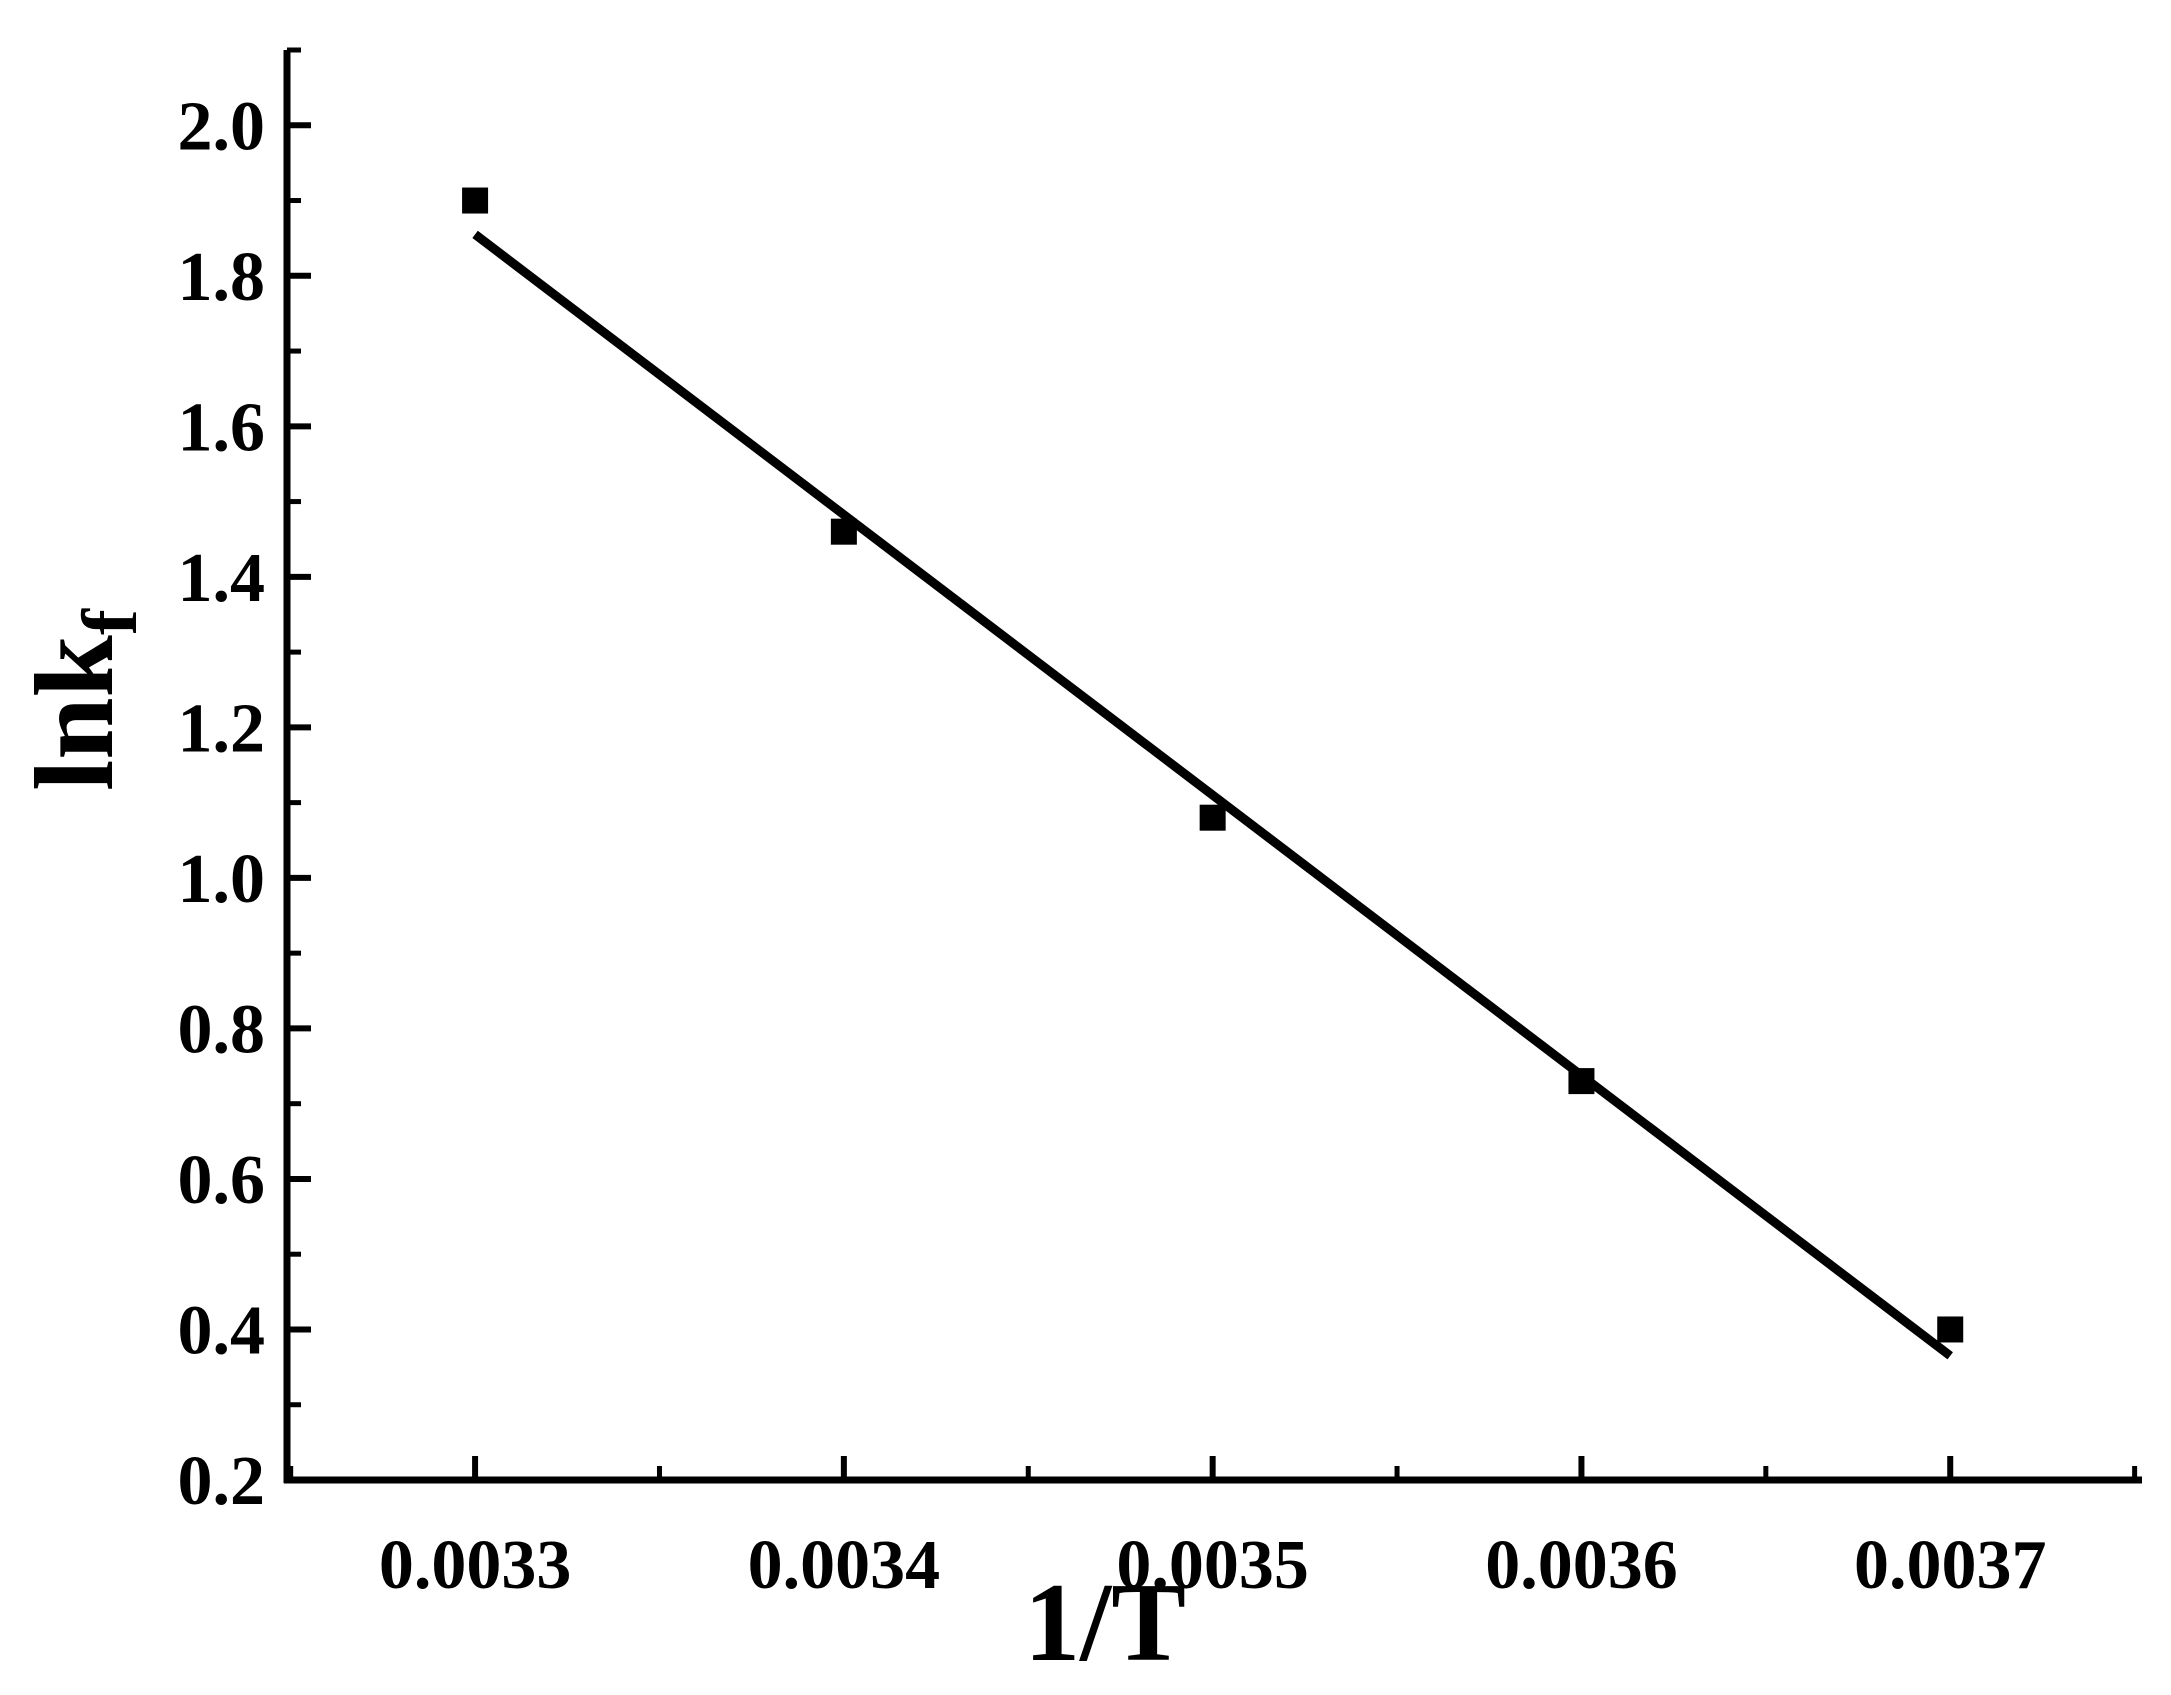  I want to click on x-axis-ticks: 0.0033 0.0034 0.0035 0.0036 0.0037, so click(1213, 1530).